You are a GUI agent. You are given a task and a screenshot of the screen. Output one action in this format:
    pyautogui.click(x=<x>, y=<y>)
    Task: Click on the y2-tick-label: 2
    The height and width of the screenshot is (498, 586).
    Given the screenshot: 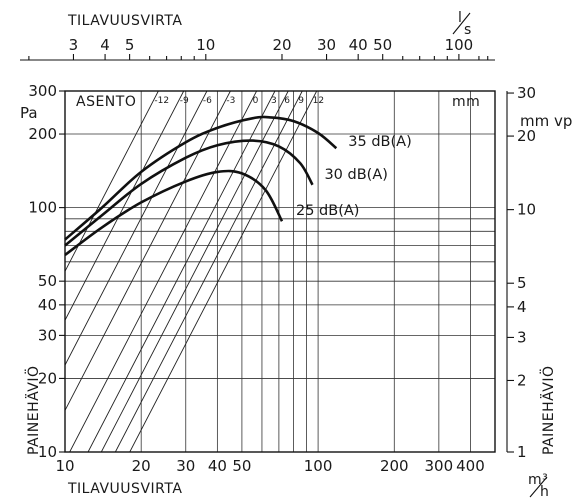 What is the action you would take?
    pyautogui.click(x=522, y=380)
    